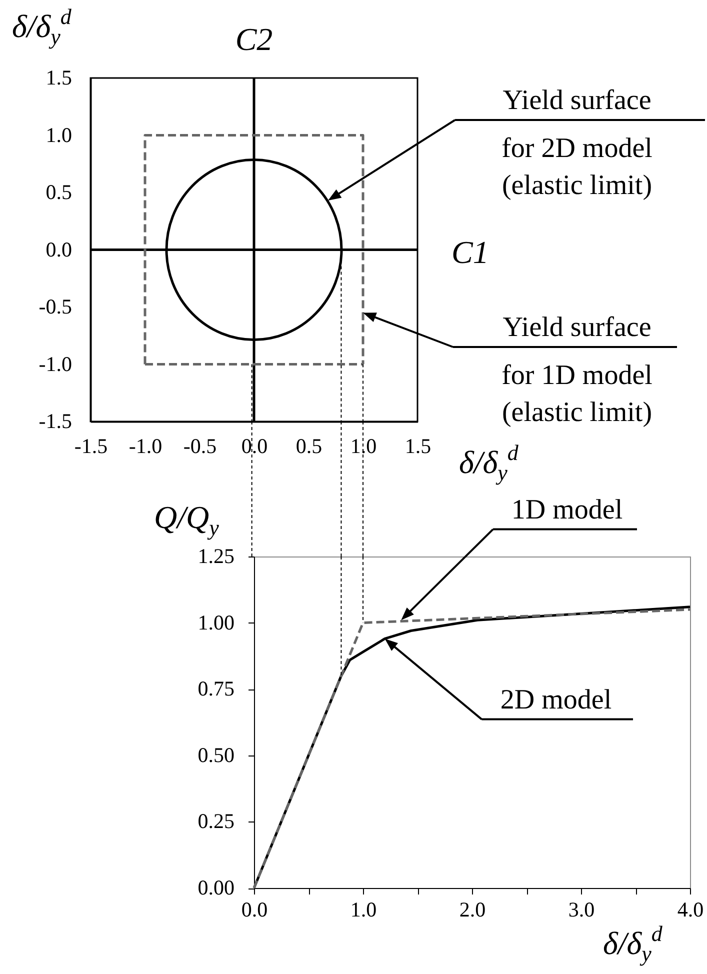 Image resolution: width=707 pixels, height=974 pixels. Describe the element at coordinates (581, 910) in the screenshot. I see `x-tick-label: 3.0` at that location.